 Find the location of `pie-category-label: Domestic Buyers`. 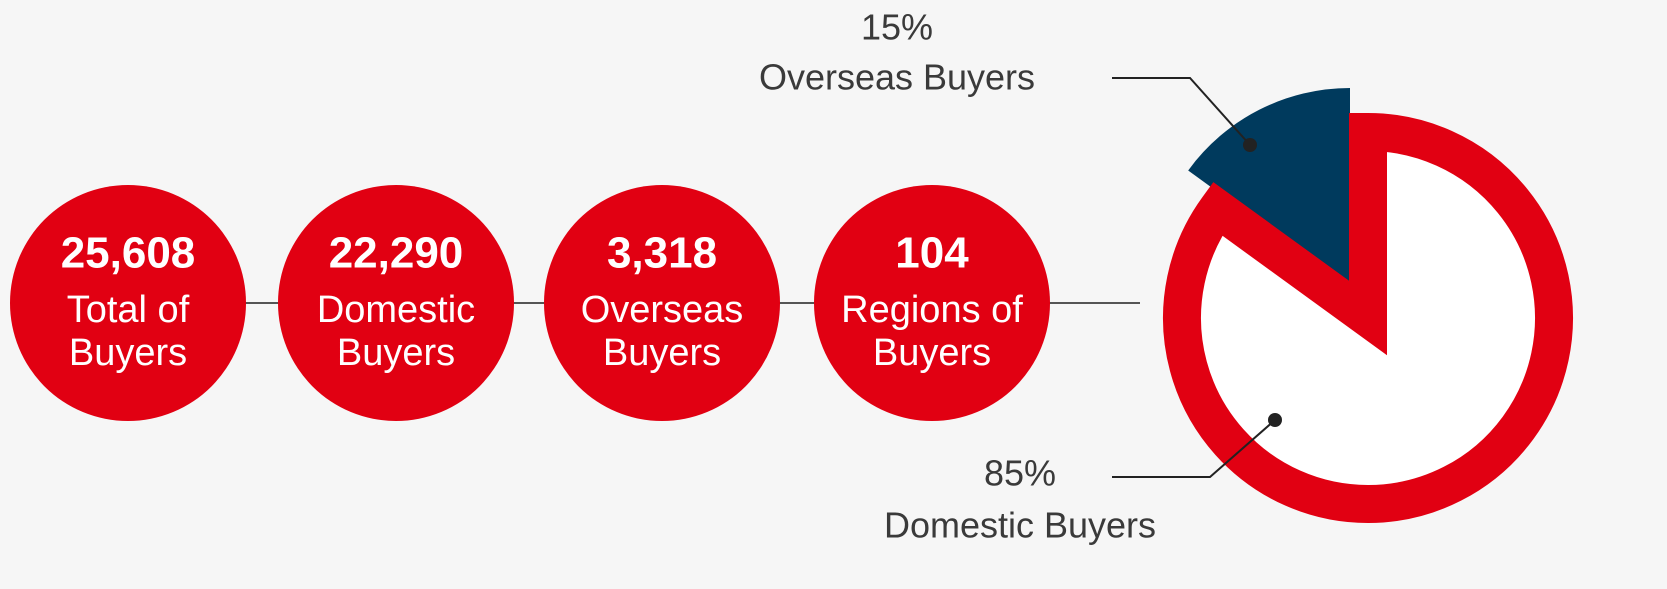

pie-category-label: Domestic Buyers is located at coordinates (1020, 525).